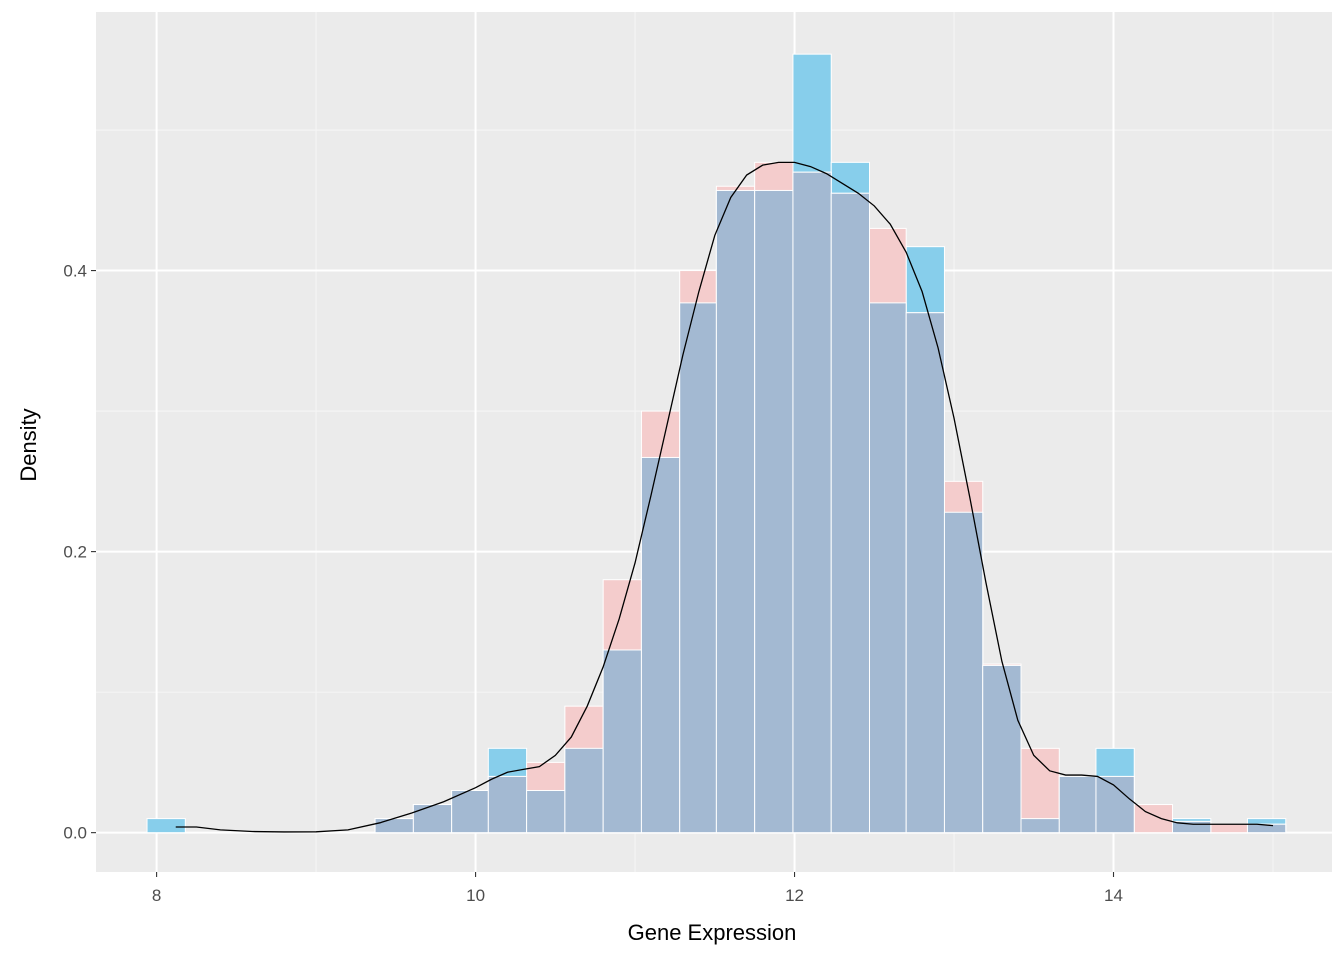 This screenshot has height=960, width=1344. What do you see at coordinates (75, 552) in the screenshot?
I see `y-tick-label: 0.2` at bounding box center [75, 552].